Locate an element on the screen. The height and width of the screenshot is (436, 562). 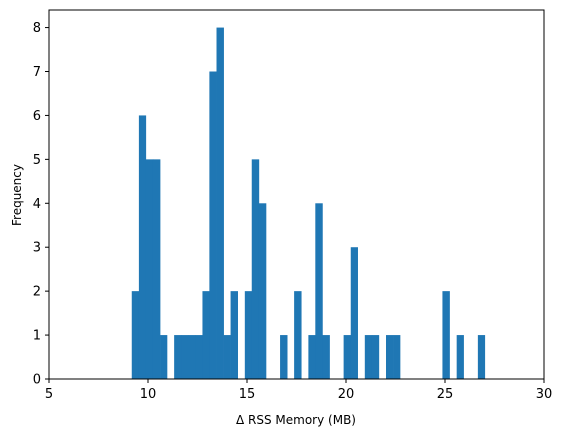
y-tick-label: 6 is located at coordinates (37, 116).